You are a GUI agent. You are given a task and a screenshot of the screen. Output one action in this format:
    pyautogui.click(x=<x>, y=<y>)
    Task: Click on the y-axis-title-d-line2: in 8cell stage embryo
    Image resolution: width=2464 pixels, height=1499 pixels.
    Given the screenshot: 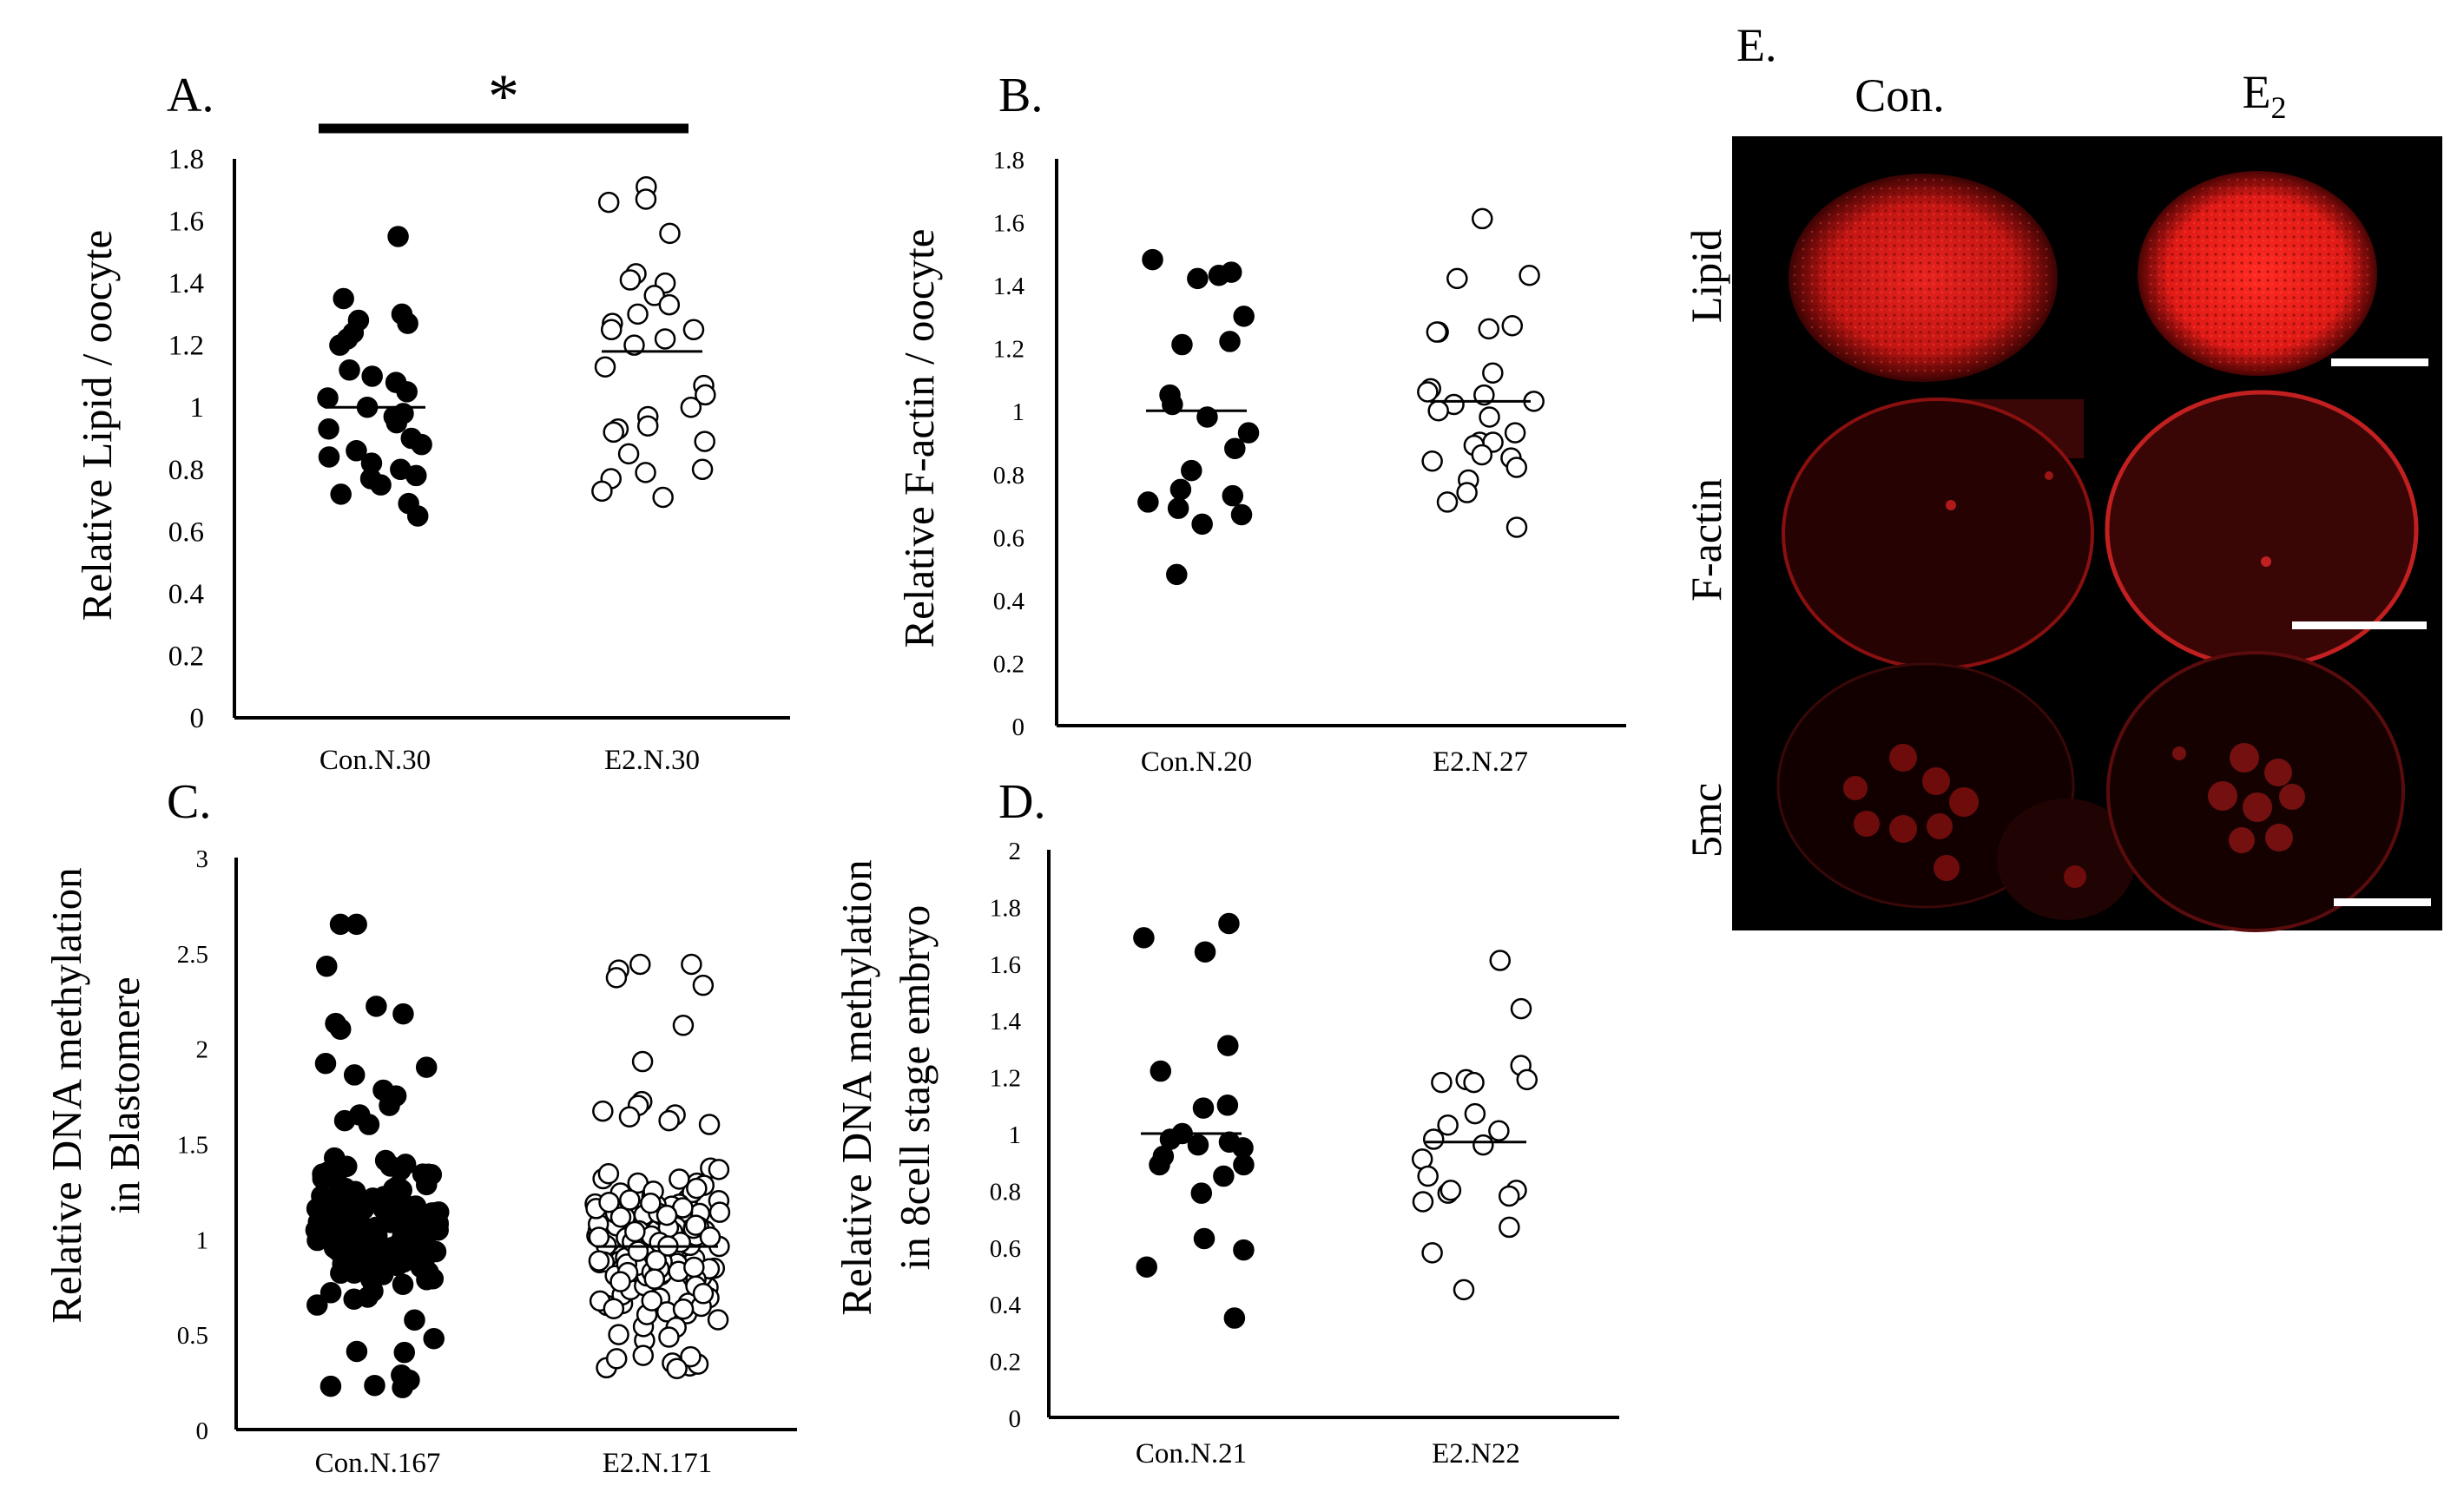 What is the action you would take?
    pyautogui.click(x=915, y=1088)
    